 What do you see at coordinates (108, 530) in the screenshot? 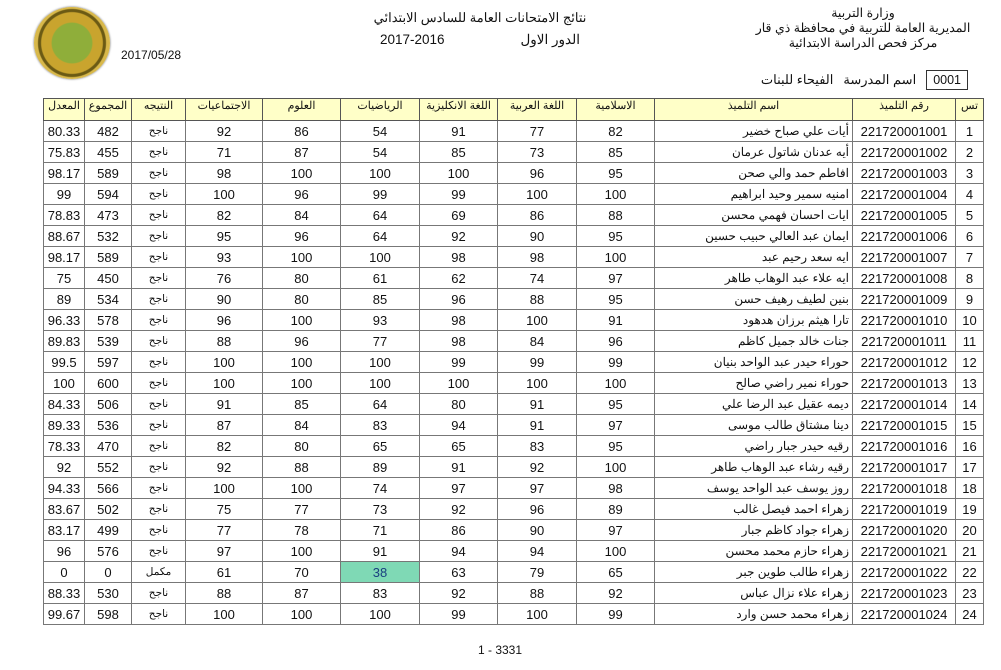
I see `cell-total: 499` at bounding box center [108, 530].